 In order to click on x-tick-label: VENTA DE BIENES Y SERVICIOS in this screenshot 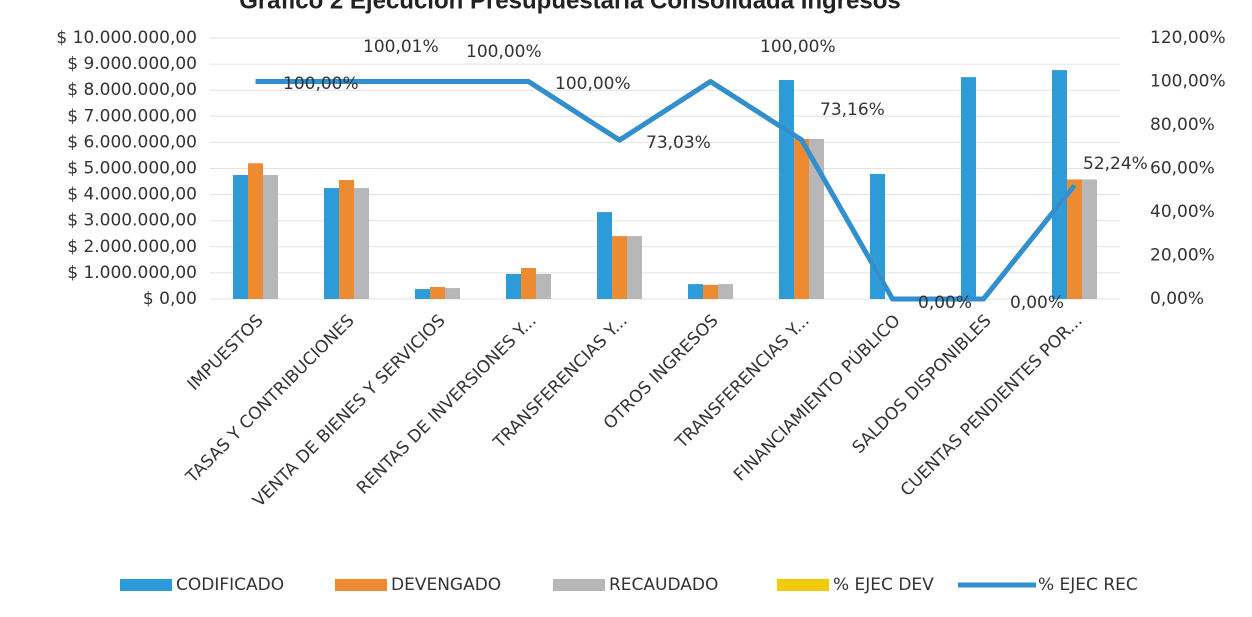, I will do `click(349, 411)`.